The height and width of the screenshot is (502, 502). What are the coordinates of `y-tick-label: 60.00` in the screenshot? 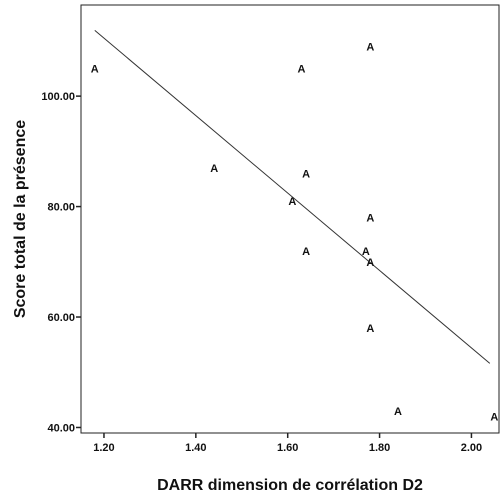 It's located at (61, 318).